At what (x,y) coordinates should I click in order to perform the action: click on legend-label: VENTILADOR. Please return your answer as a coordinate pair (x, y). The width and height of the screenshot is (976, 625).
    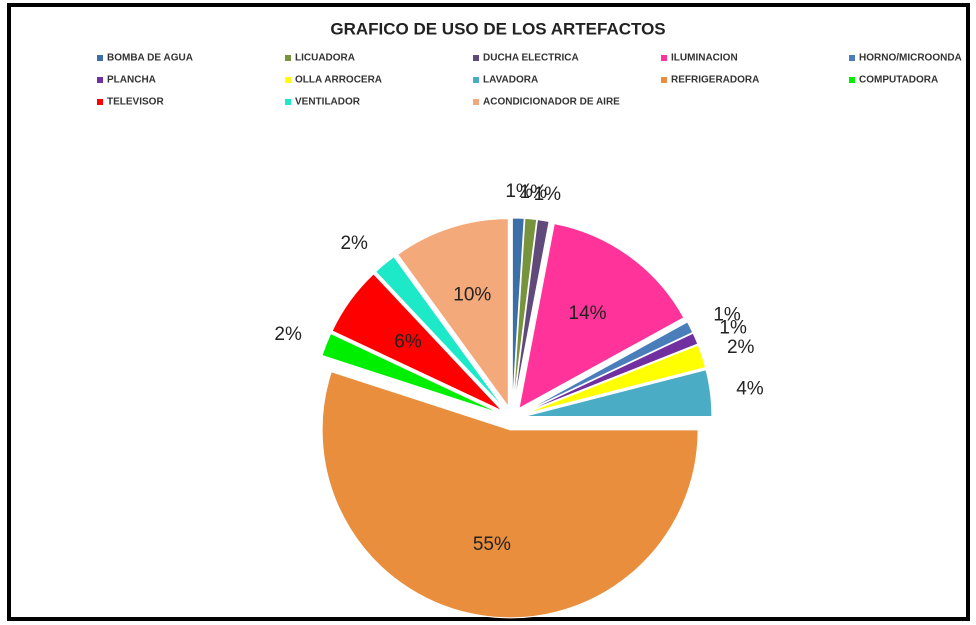
    Looking at the image, I should click on (328, 102).